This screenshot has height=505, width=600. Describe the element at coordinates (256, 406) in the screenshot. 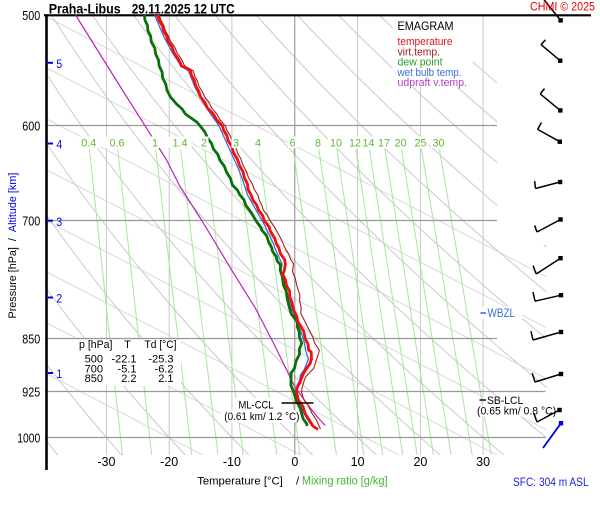

I see `svg-text: ML-CCL` at that location.